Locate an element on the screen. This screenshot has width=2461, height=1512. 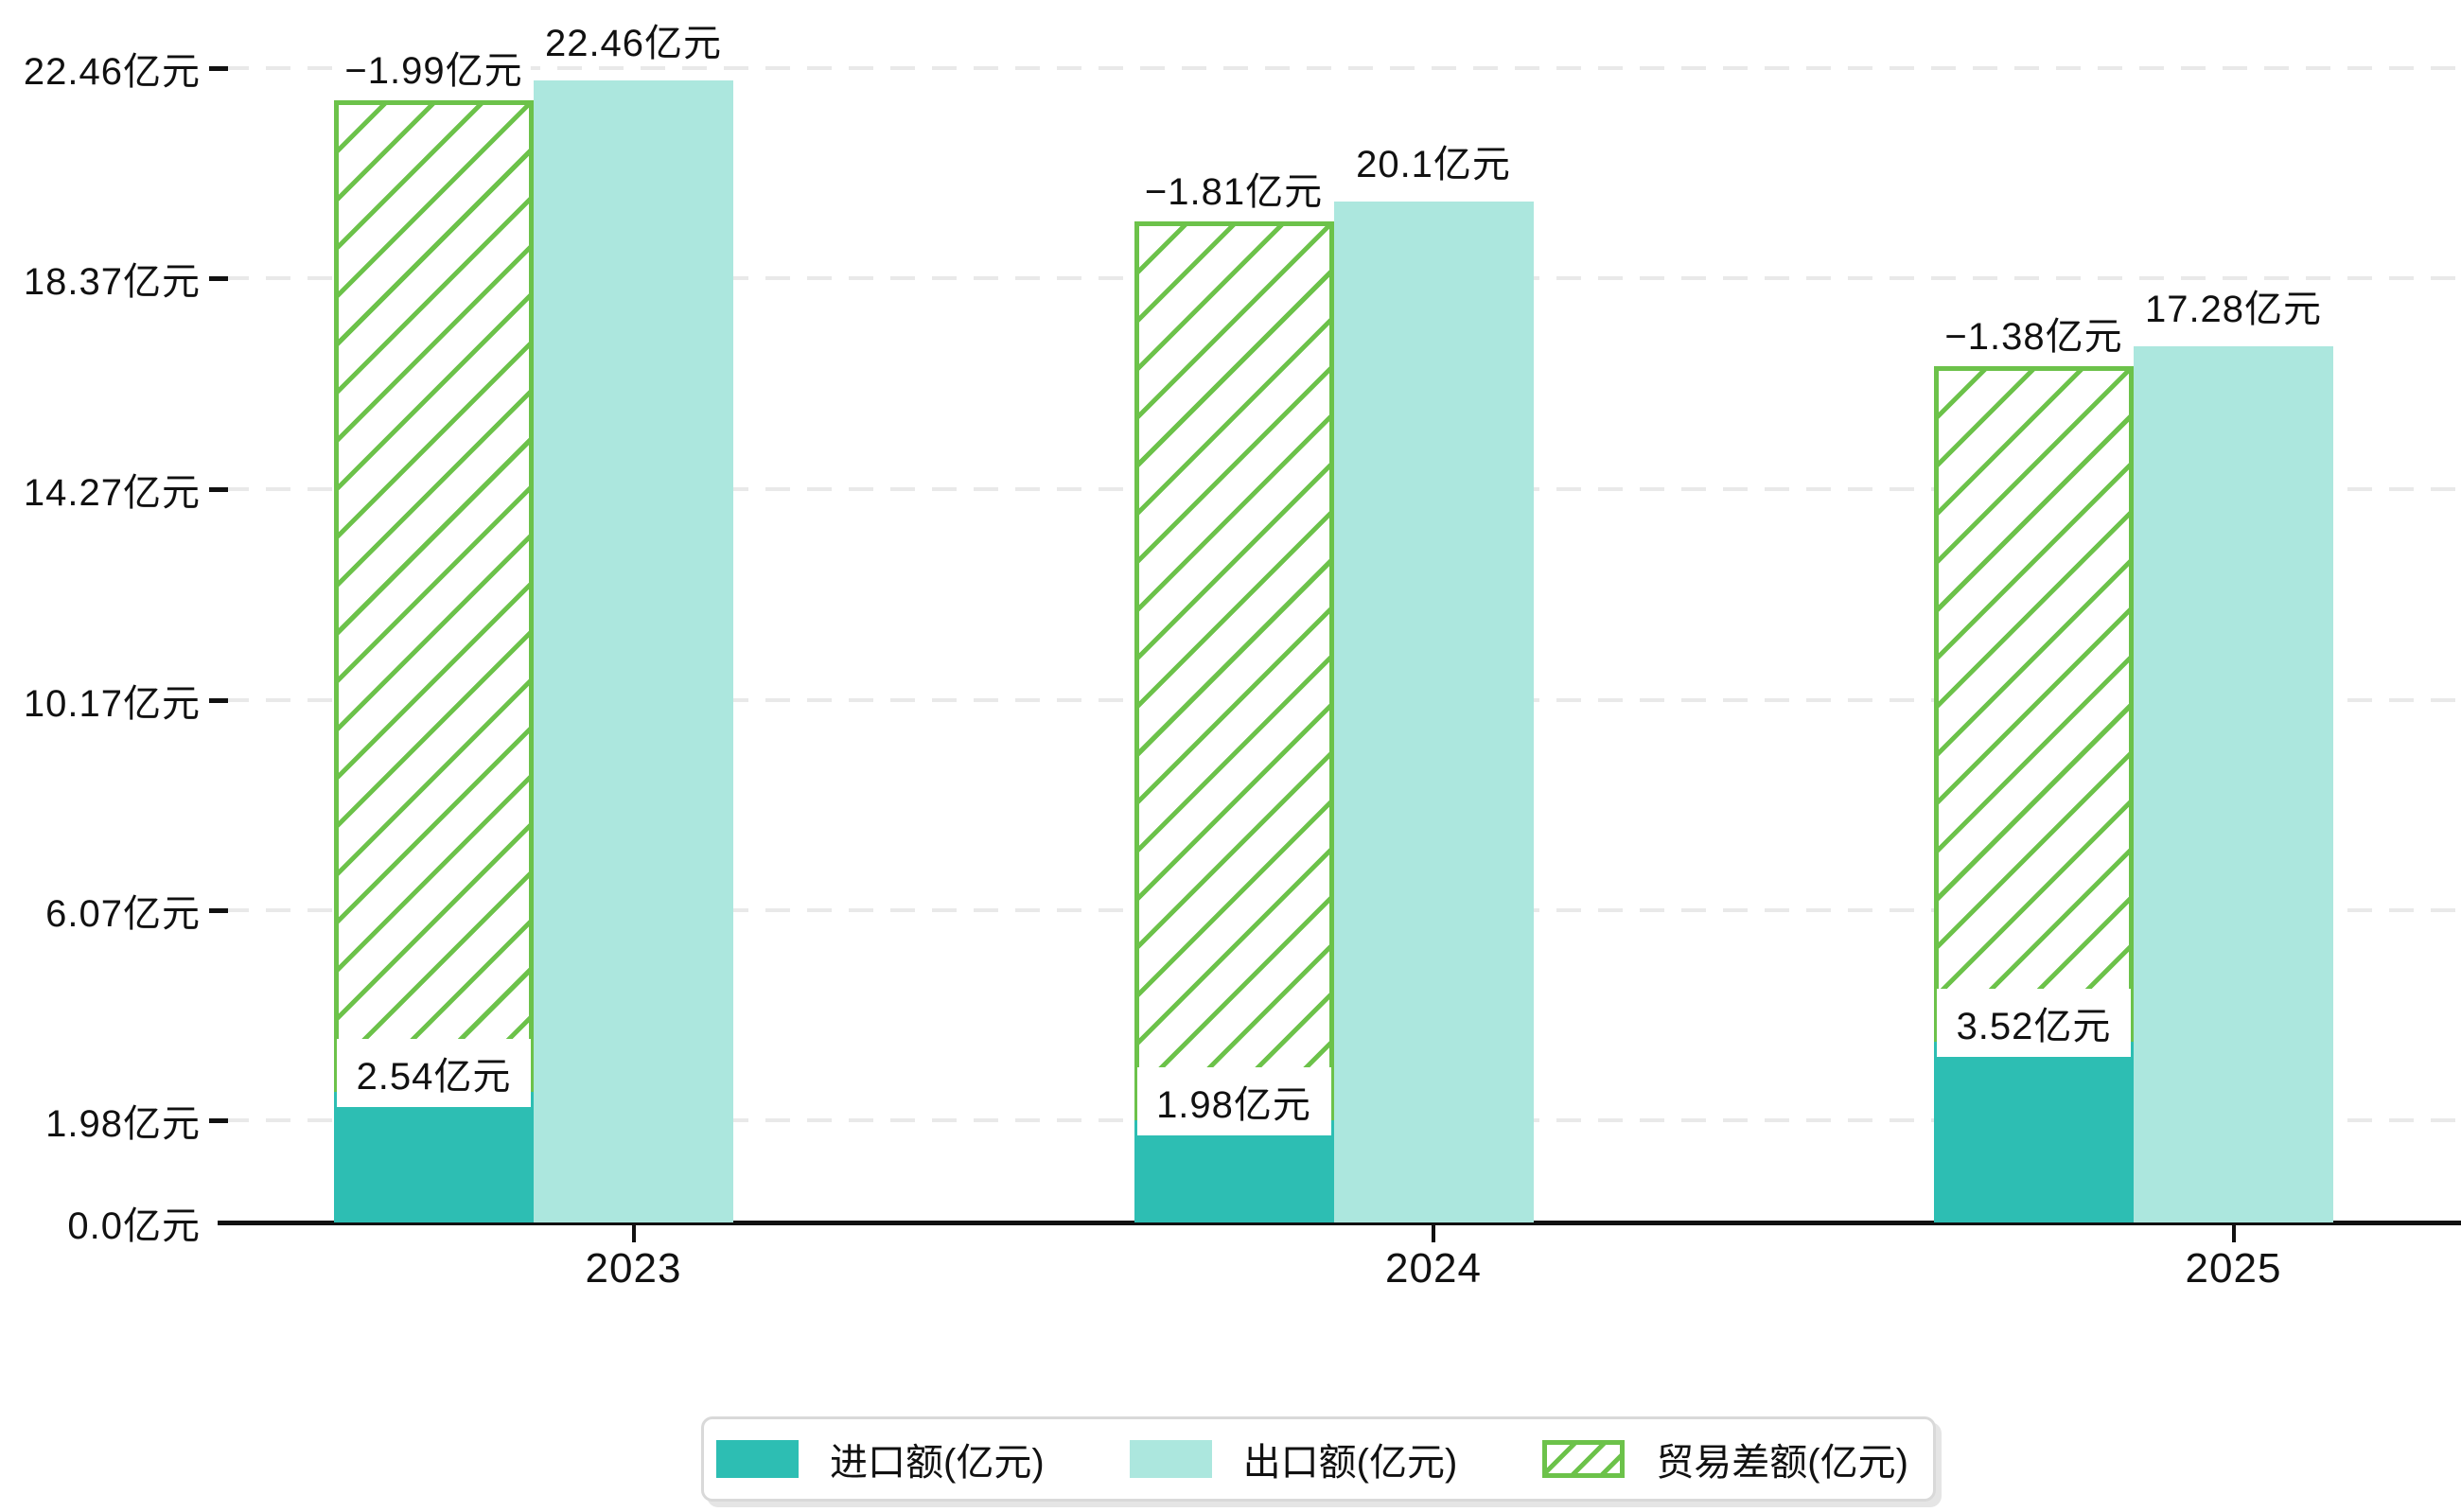
bar-export-2025 is located at coordinates (2233, 784).